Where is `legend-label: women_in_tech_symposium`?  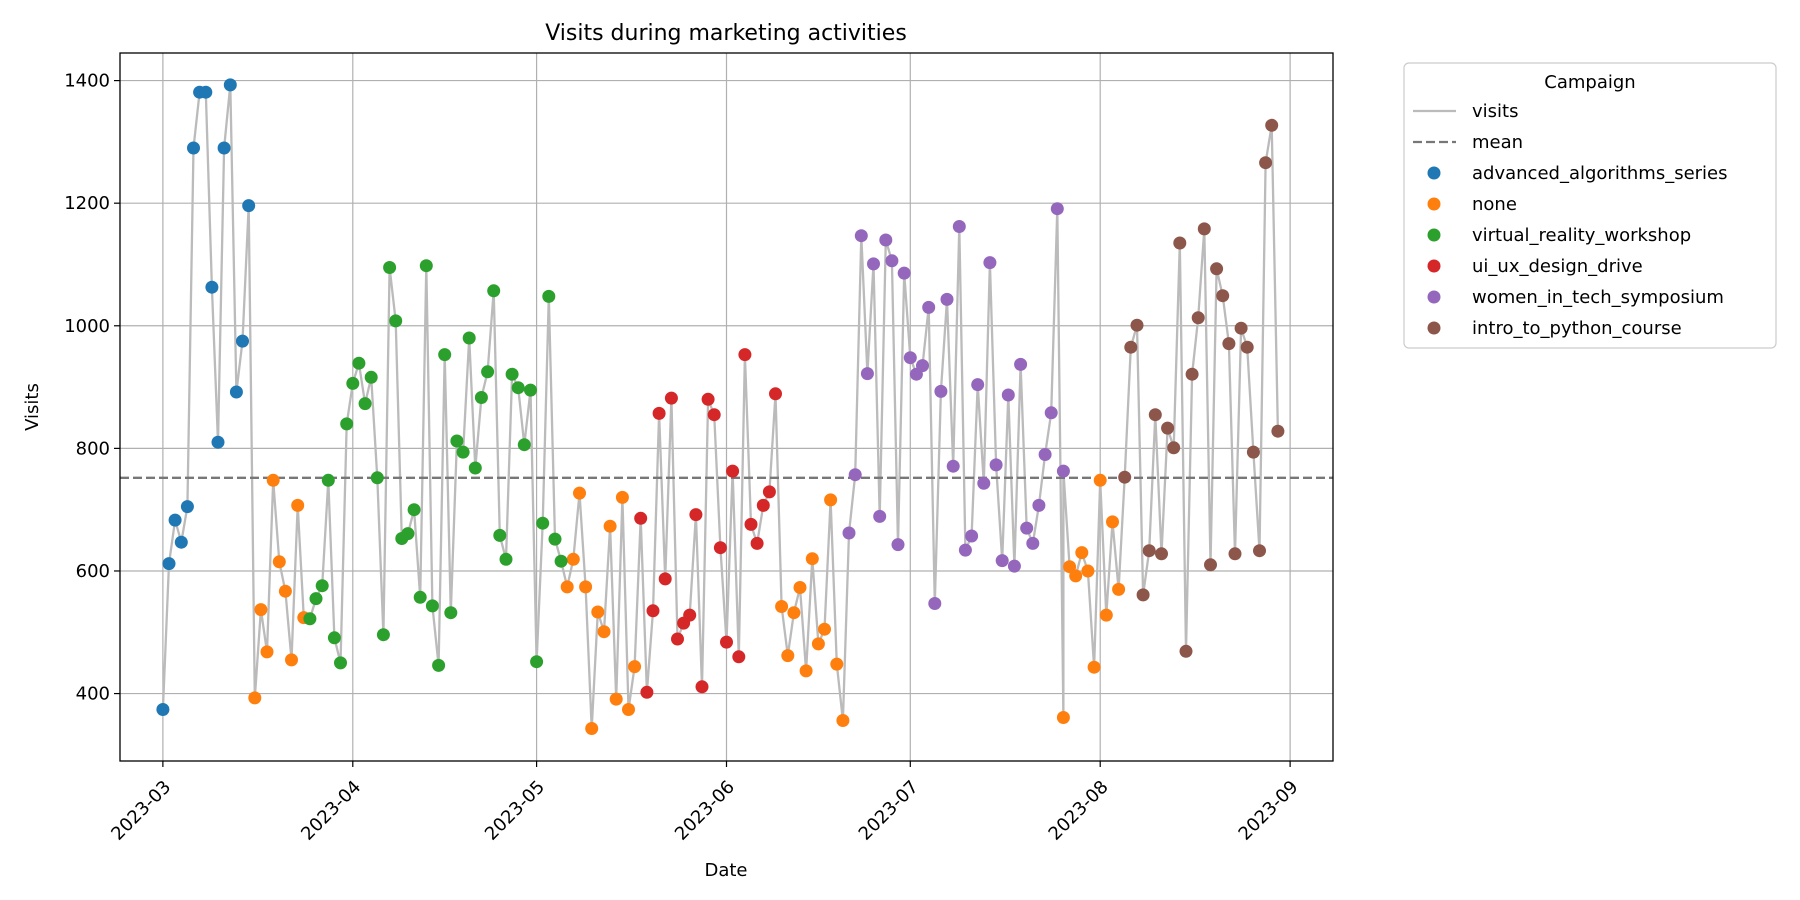 legend-label: women_in_tech_symposium is located at coordinates (1598, 297).